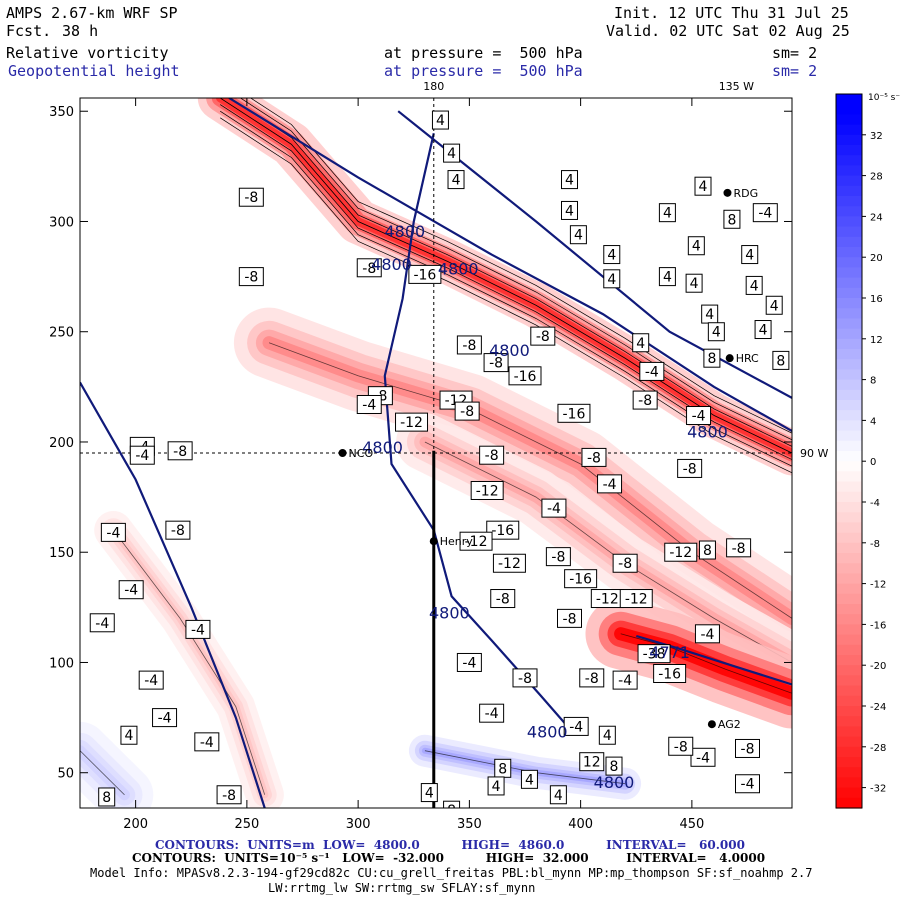  Describe the element at coordinates (433, 86) in the screenshot. I see `grid-ref-label: 180` at that location.